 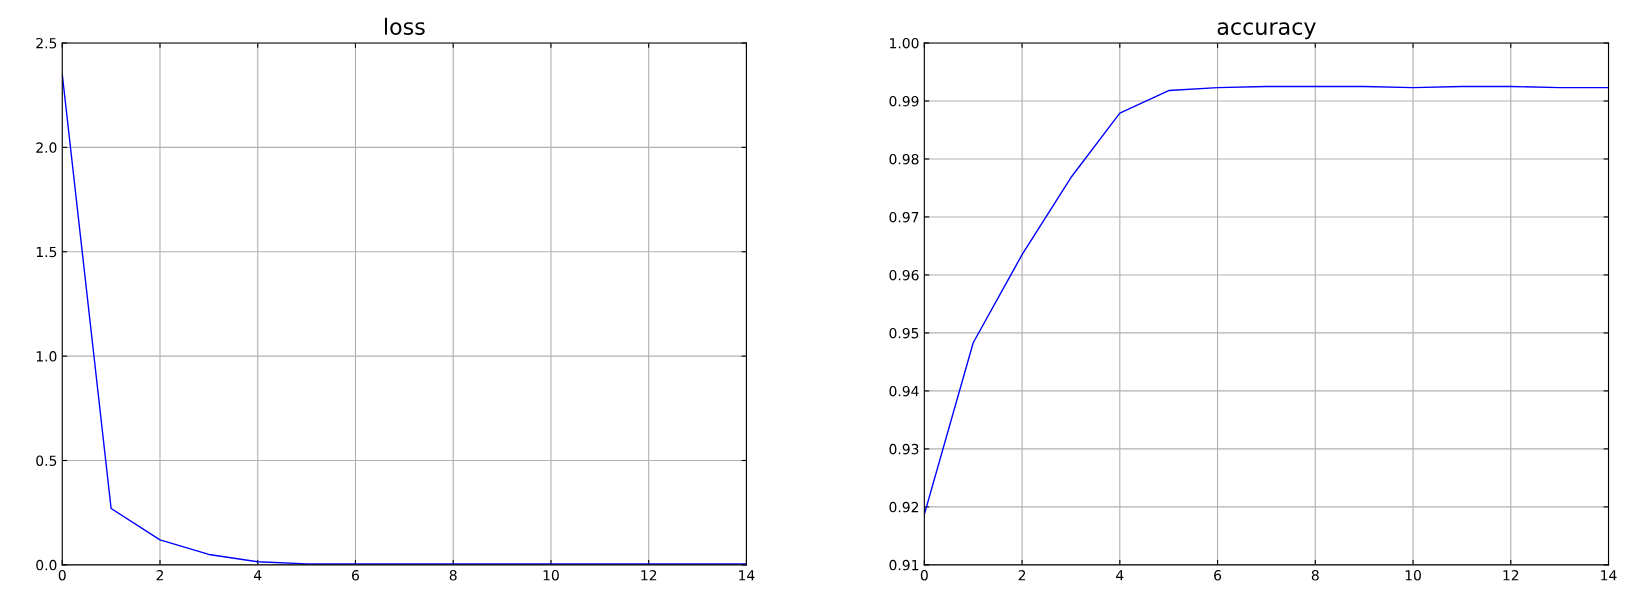 What do you see at coordinates (904, 565) in the screenshot?
I see `y-tick-label: 0.91` at bounding box center [904, 565].